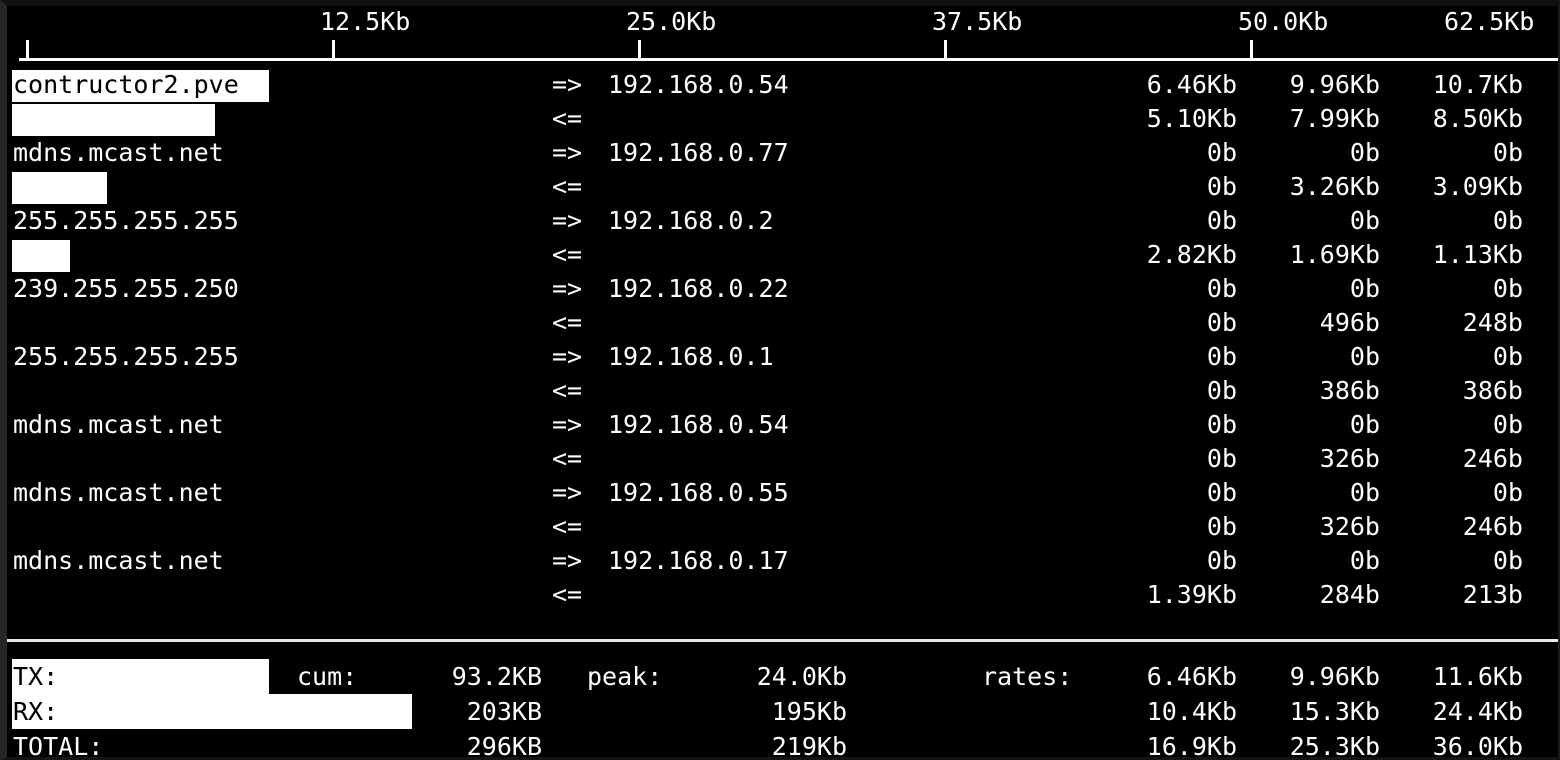  I want to click on connection-row-tx: mdns.mcast.net => 192.168.0.77 0b 0b 0b, so click(782, 153).